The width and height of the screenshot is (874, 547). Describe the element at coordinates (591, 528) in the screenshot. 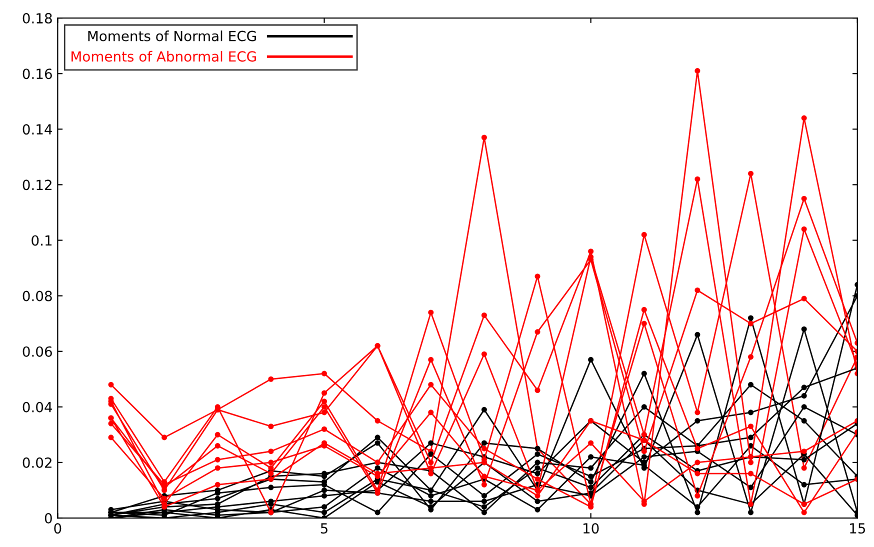

I see `x-tick-label: 10` at that location.